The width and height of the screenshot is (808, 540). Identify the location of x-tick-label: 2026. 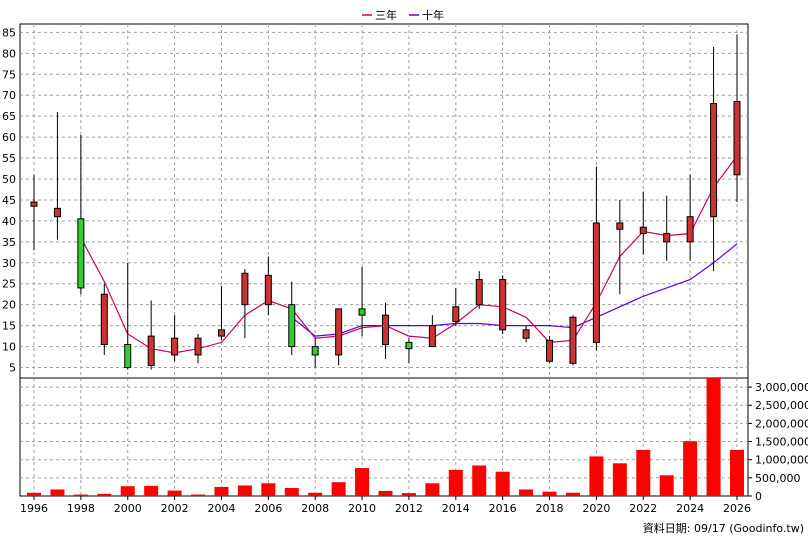
(737, 508).